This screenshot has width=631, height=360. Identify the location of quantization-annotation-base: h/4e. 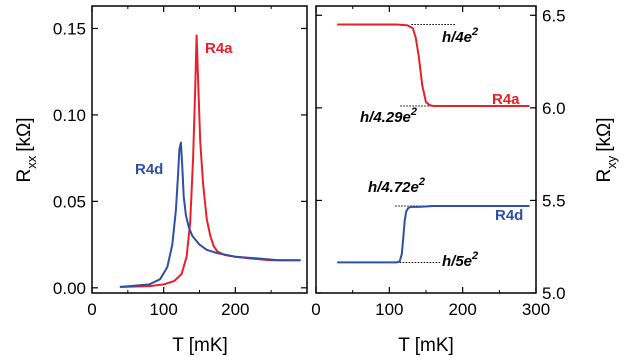
(457, 37).